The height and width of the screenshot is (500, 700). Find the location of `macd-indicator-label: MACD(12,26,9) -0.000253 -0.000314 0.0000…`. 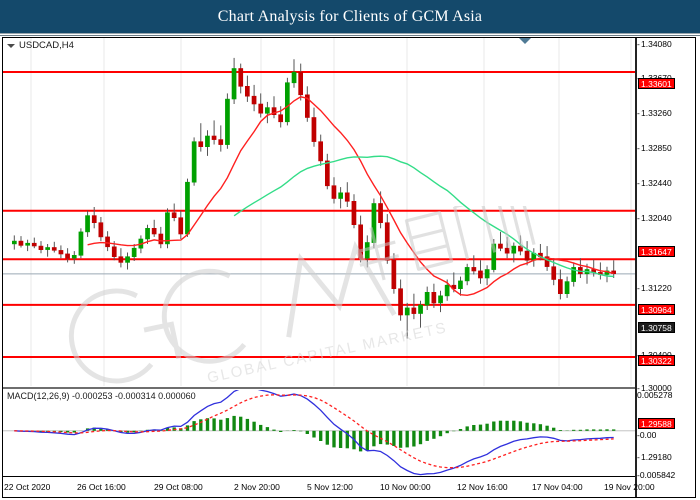

macd-indicator-label: MACD(12,26,9) -0.000253 -0.000314 0.0000… is located at coordinates (101, 396).